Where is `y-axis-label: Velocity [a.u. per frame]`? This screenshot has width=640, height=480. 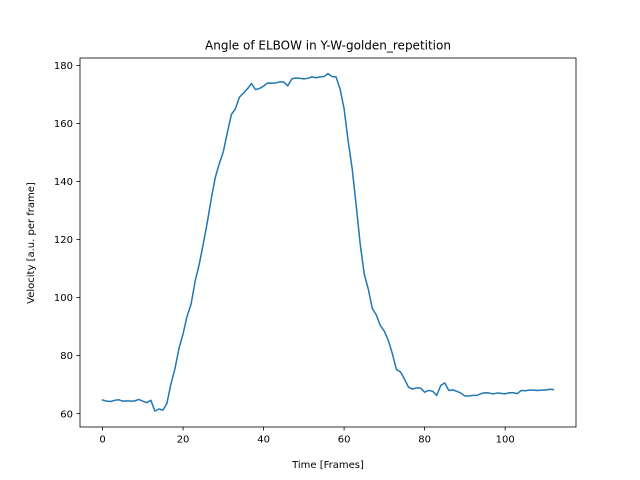 y-axis-label: Velocity [a.u. per frame] is located at coordinates (31, 243).